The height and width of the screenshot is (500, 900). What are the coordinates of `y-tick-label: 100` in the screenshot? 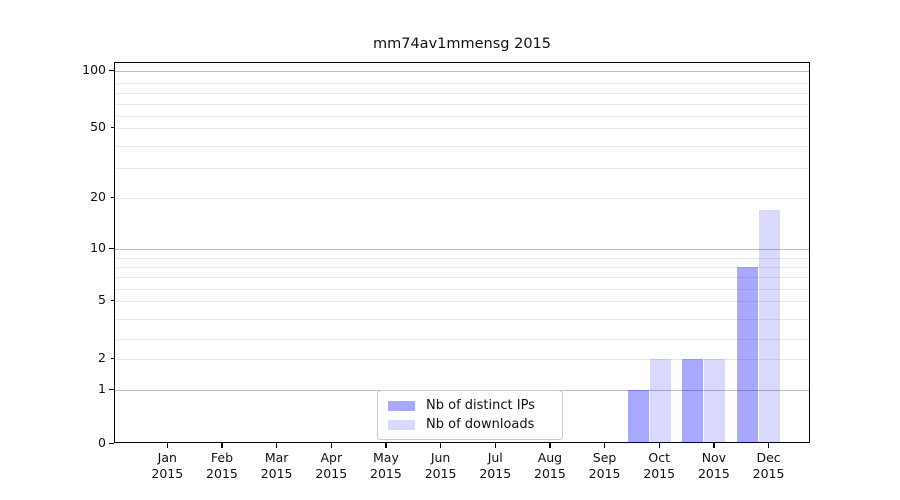 It's located at (94, 69).